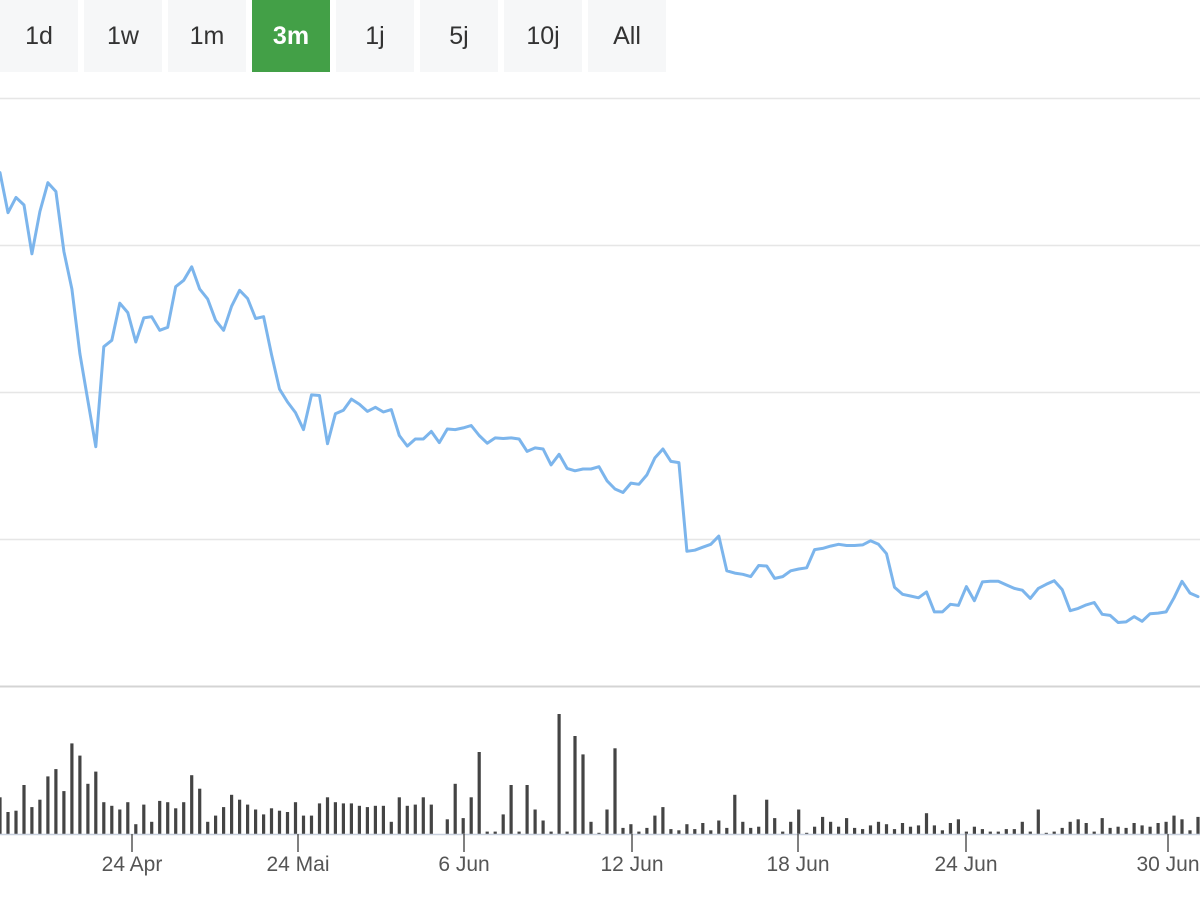  I want to click on x-tick-label: 30 Jun, so click(1167, 864).